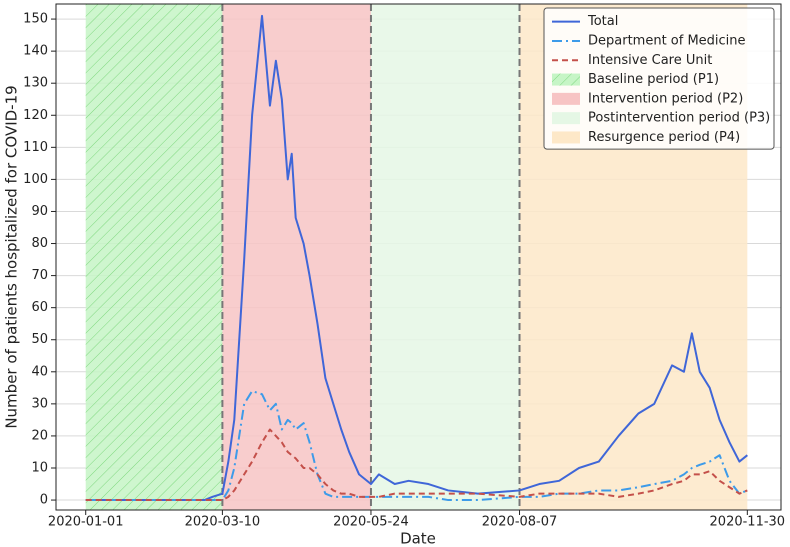  I want to click on y-tick-label: 50, so click(39, 339).